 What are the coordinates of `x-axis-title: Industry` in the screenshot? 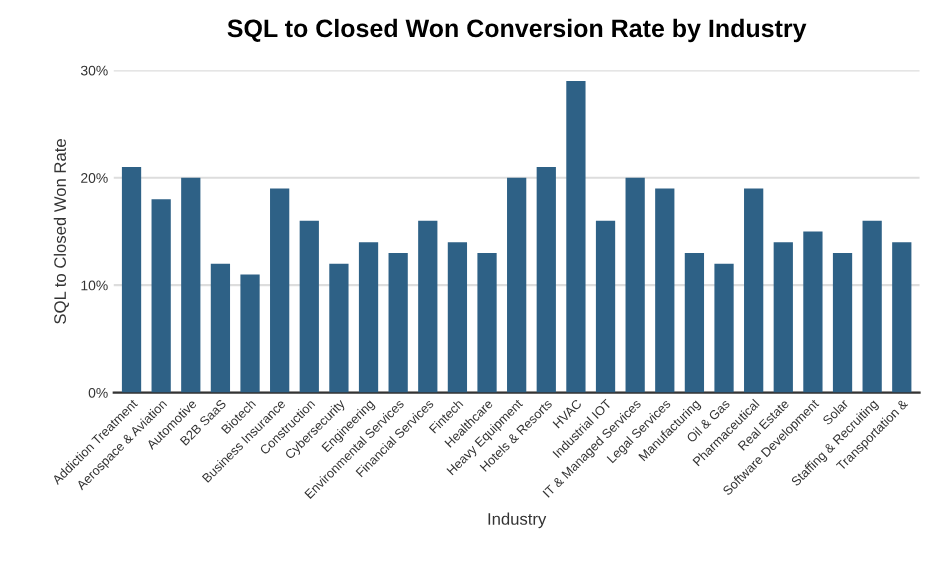 It's located at (517, 520).